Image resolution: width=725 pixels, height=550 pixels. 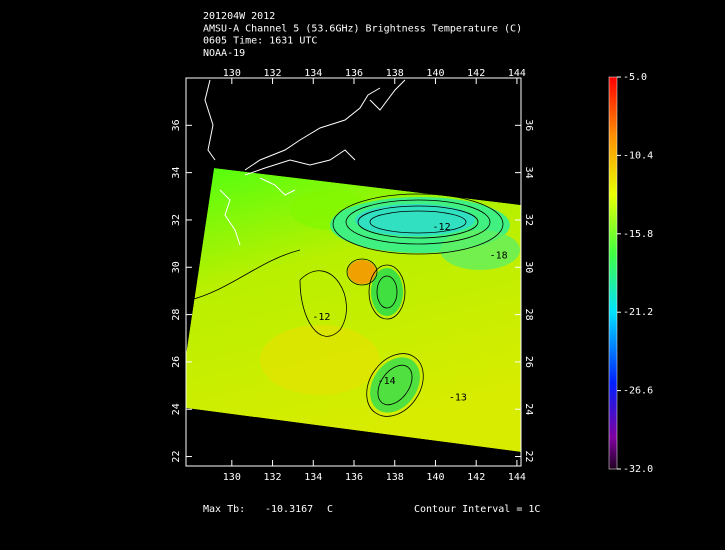 What do you see at coordinates (387, 381) in the screenshot?
I see `contour-label: -14` at bounding box center [387, 381].